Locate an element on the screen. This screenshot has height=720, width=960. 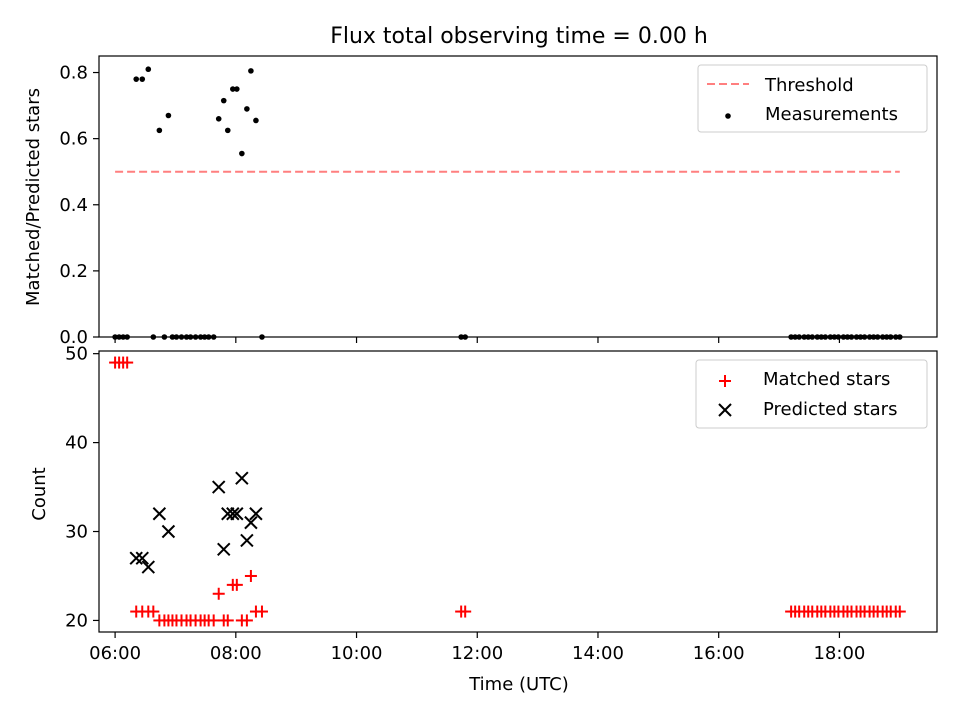
x-tick-label: 12:00 is located at coordinates (477, 653).